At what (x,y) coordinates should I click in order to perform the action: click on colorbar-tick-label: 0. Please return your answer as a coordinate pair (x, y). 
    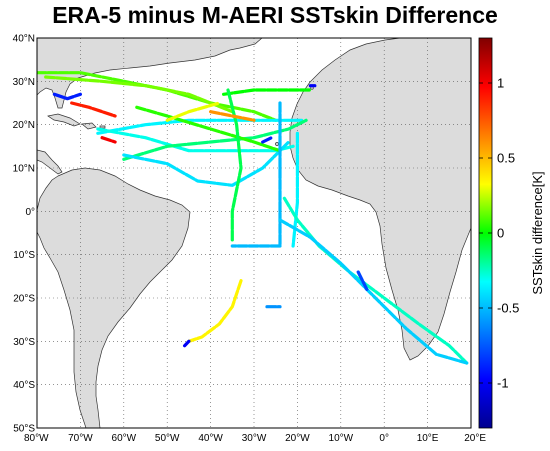
    Looking at the image, I should click on (500, 233).